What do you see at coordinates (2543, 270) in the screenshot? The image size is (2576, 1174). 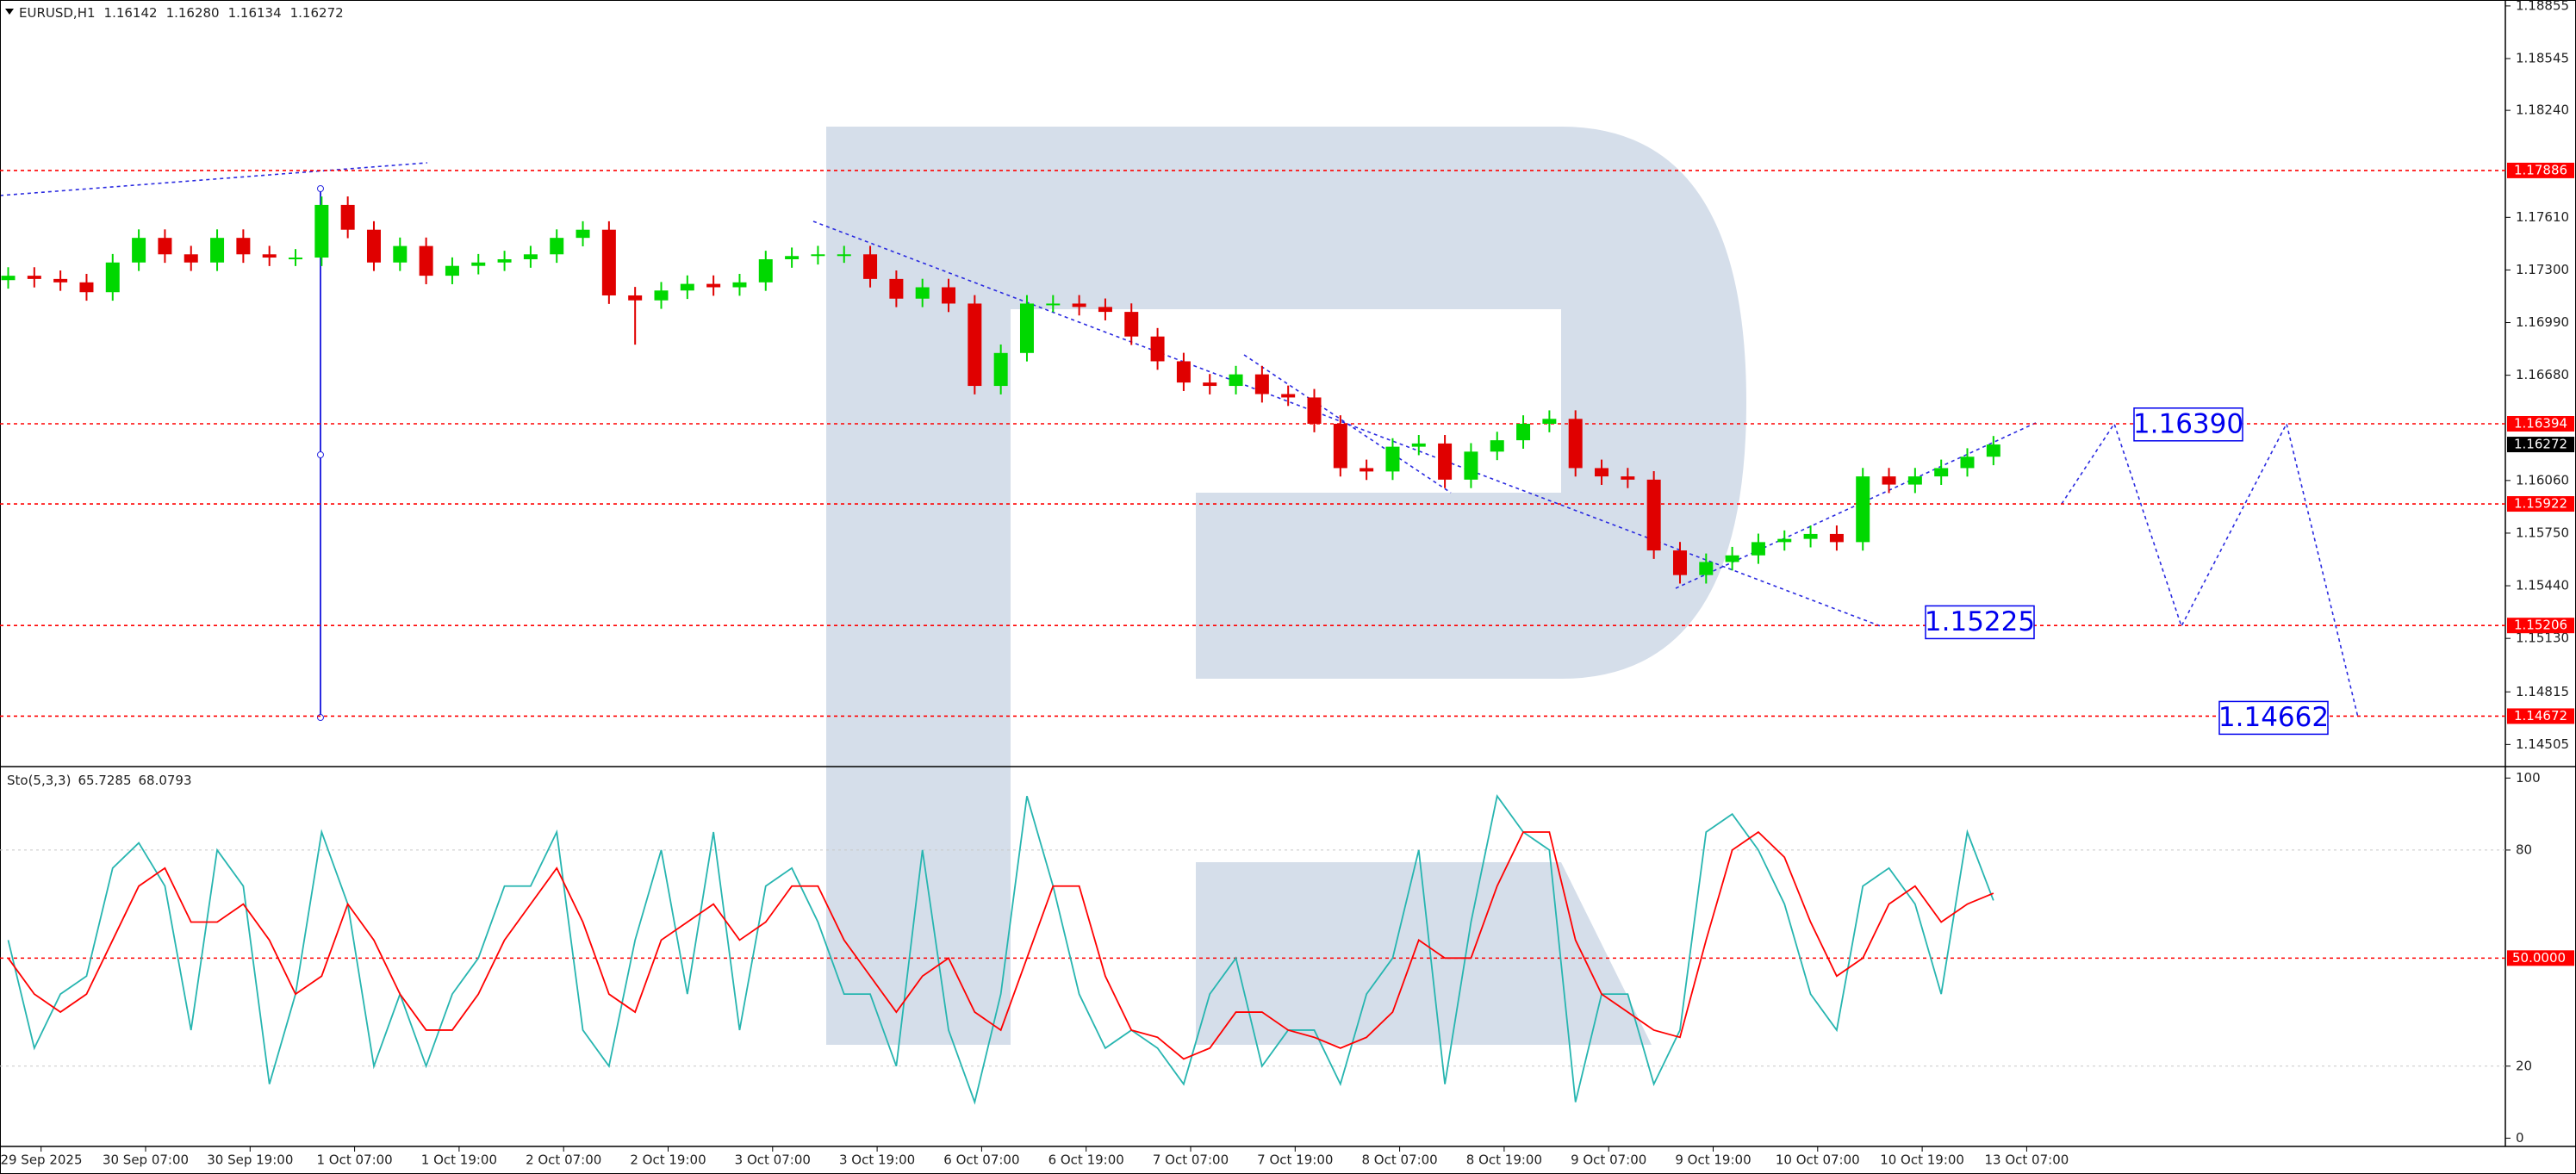 I see `y-tick-label: 1.17300` at bounding box center [2543, 270].